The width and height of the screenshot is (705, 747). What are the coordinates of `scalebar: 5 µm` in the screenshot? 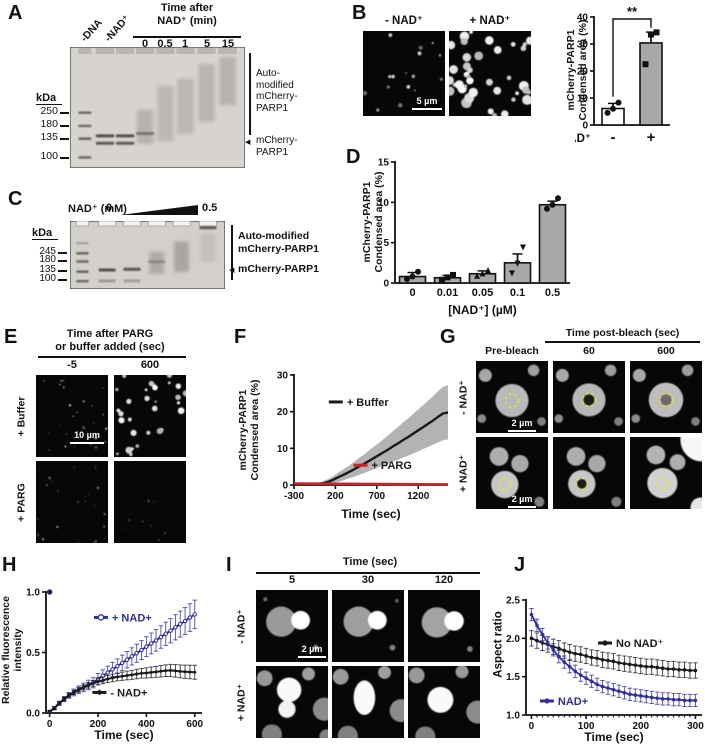 It's located at (427, 103).